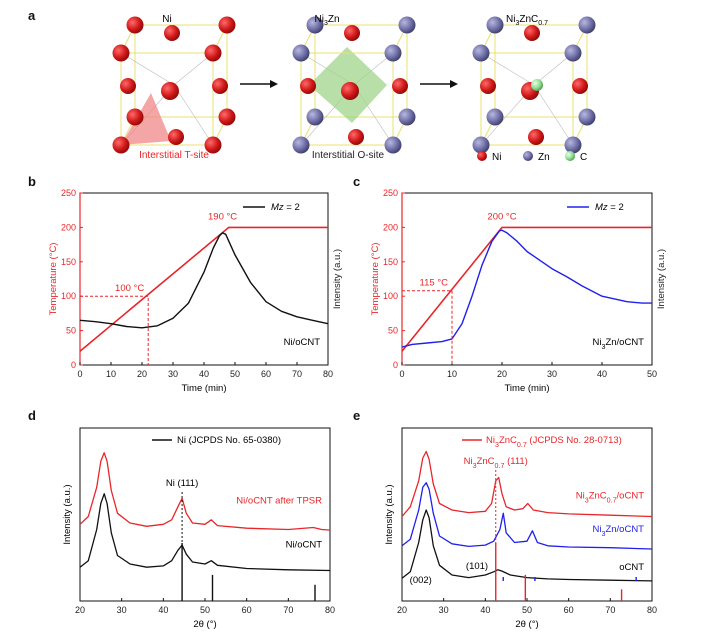  I want to click on intensity-line, so click(204, 280).